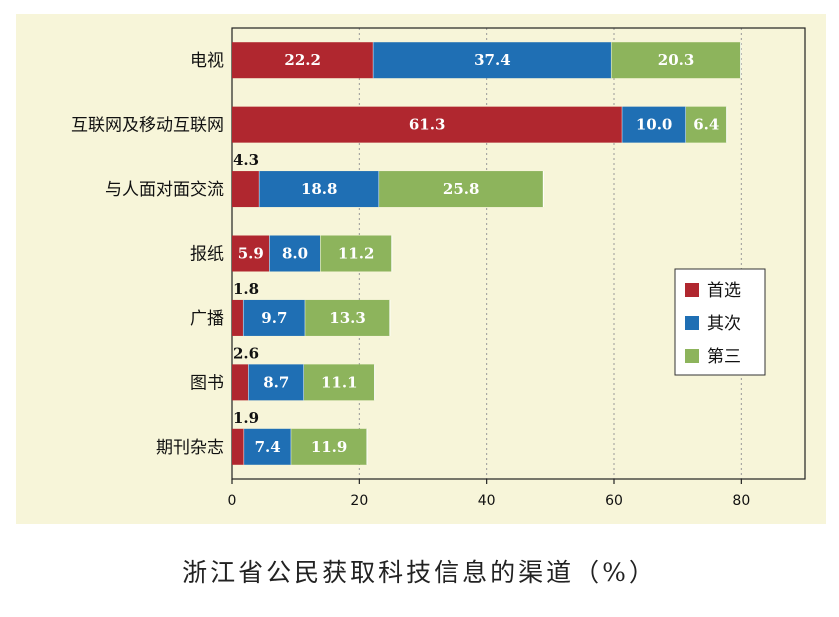 The height and width of the screenshot is (617, 839). What do you see at coordinates (359, 501) in the screenshot?
I see `x-tick-label: 20` at bounding box center [359, 501].